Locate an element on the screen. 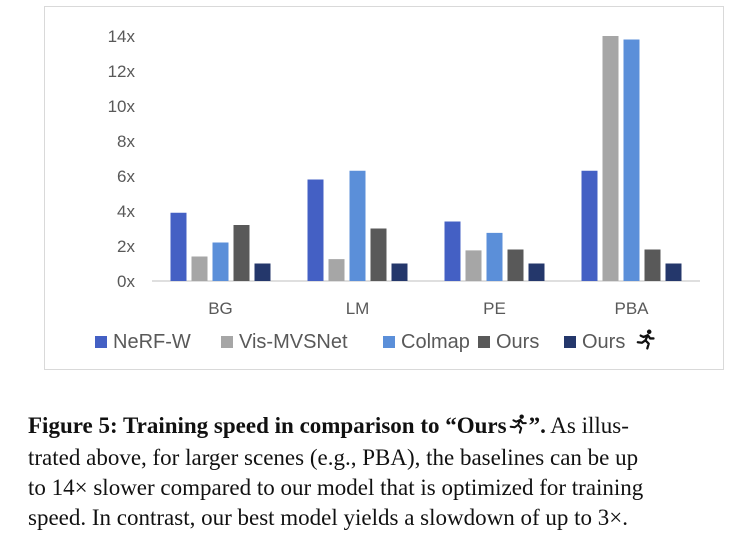 The width and height of the screenshot is (750, 546). y-tick-label: 14x is located at coordinates (122, 36).